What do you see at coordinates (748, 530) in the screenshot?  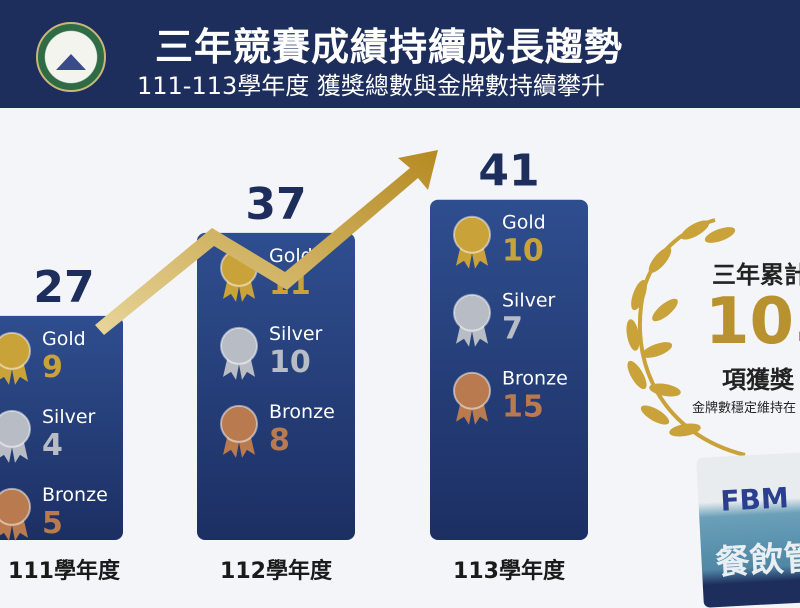 I see `fbm-banner-photo: FBM 餐飲管` at bounding box center [748, 530].